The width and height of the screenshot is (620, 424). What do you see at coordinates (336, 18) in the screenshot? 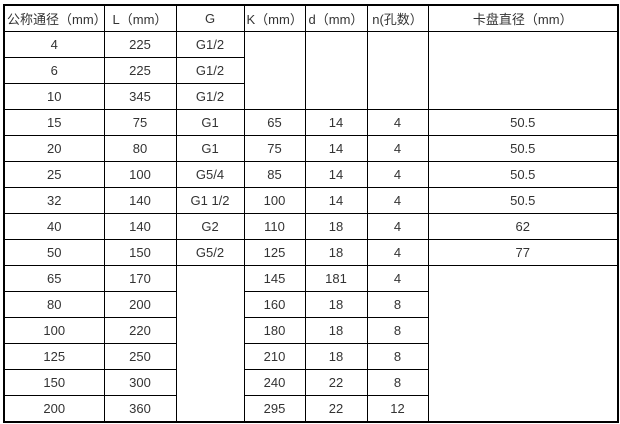
I see `col-header-d: d（mm）` at bounding box center [336, 18].